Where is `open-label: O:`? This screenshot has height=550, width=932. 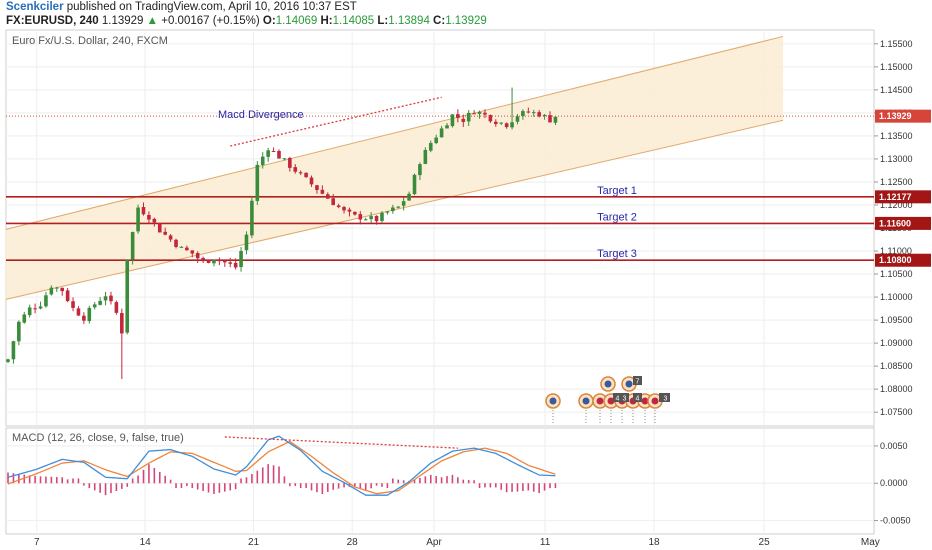
open-label: O: is located at coordinates (269, 21).